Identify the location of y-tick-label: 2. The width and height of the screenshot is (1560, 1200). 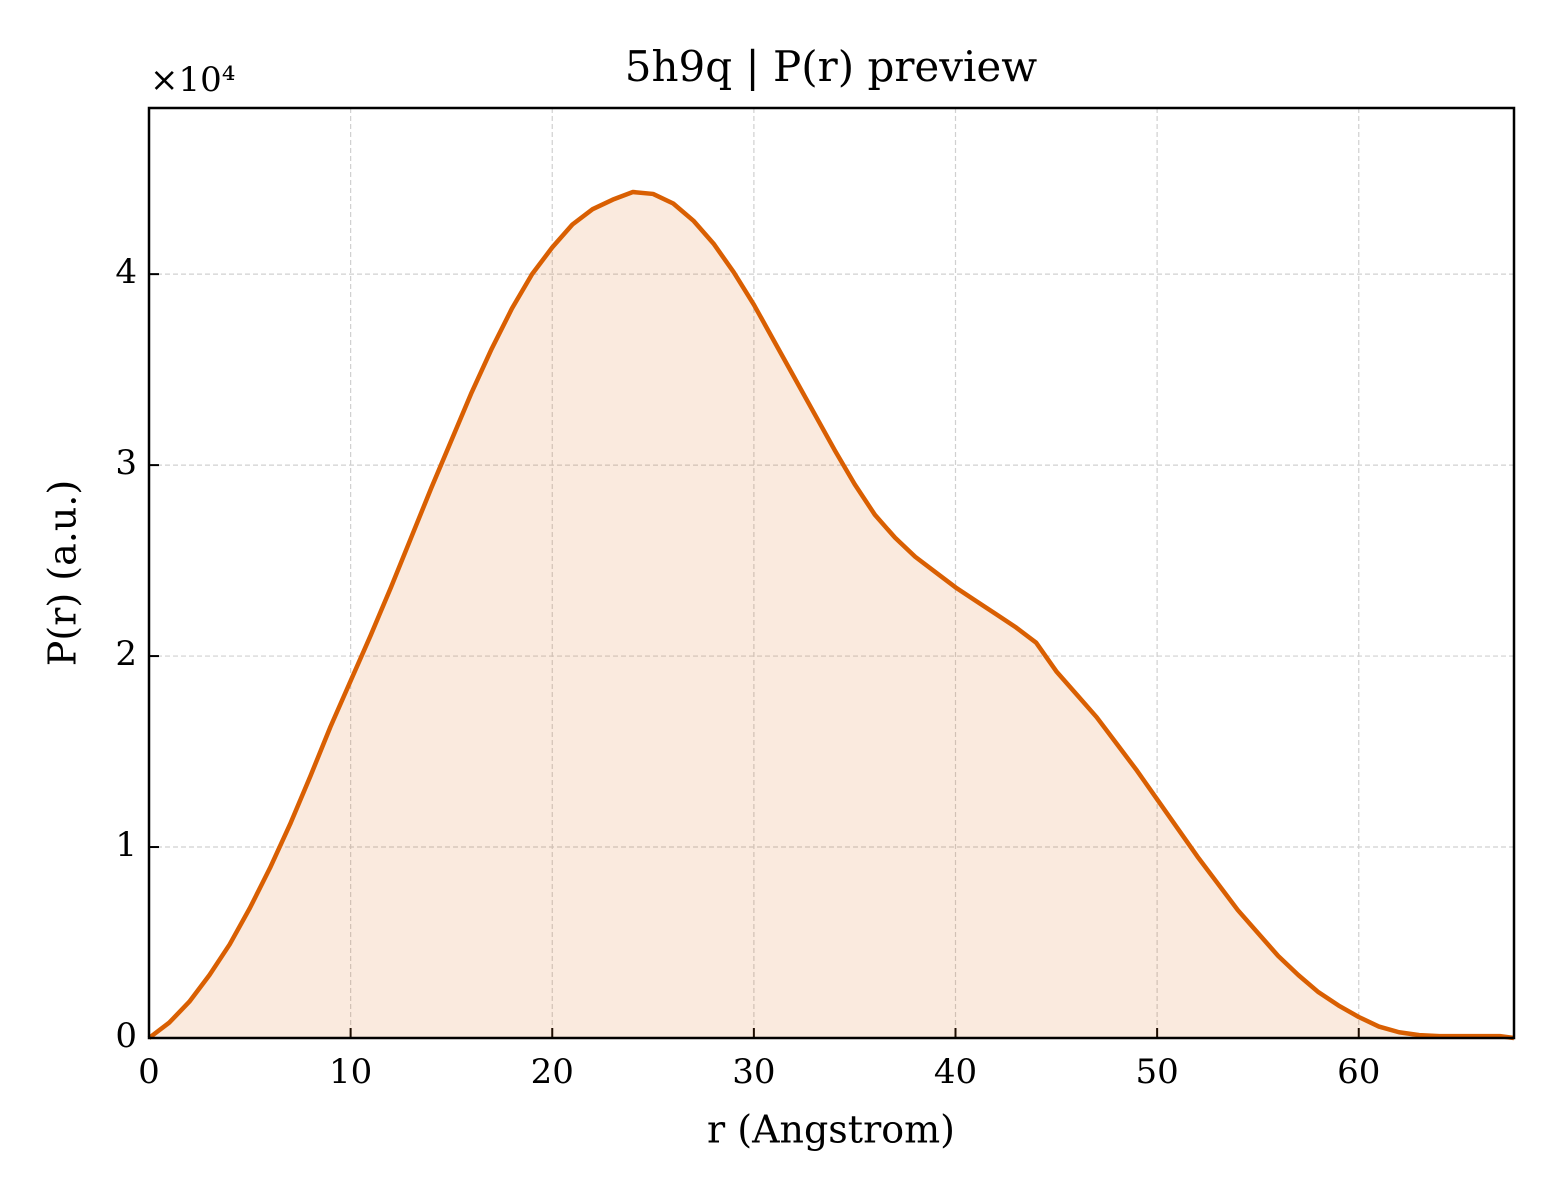
(126, 654).